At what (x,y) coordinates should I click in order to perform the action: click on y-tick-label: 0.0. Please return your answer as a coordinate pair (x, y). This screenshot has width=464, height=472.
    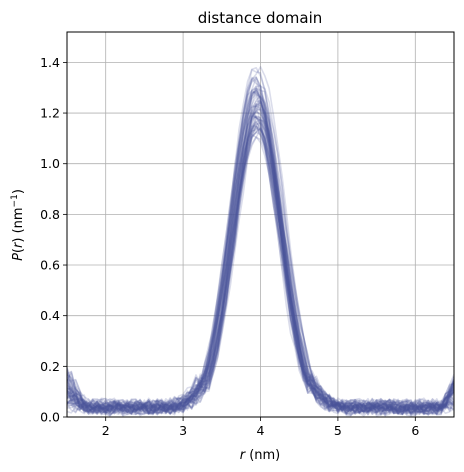
    Looking at the image, I should click on (50, 417).